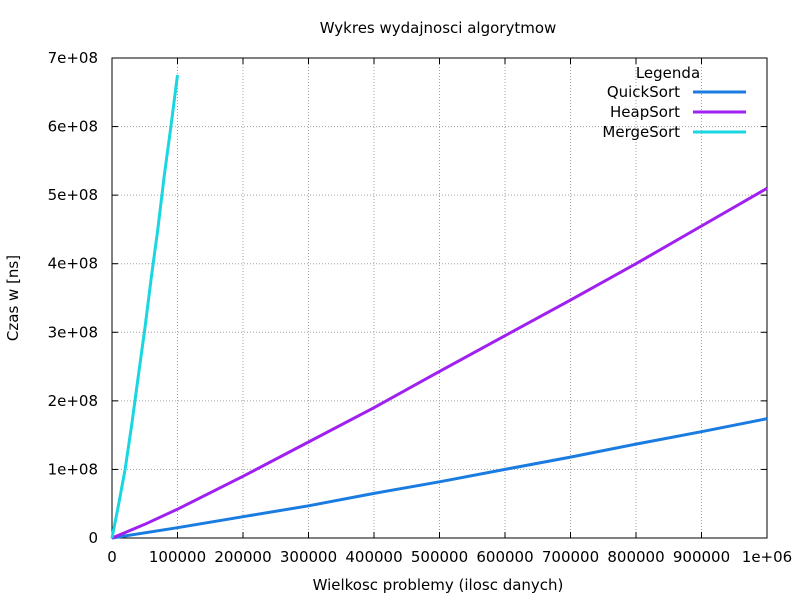 The image size is (800, 600). What do you see at coordinates (13, 298) in the screenshot?
I see `y-axis-label: Czas w [ns]` at bounding box center [13, 298].